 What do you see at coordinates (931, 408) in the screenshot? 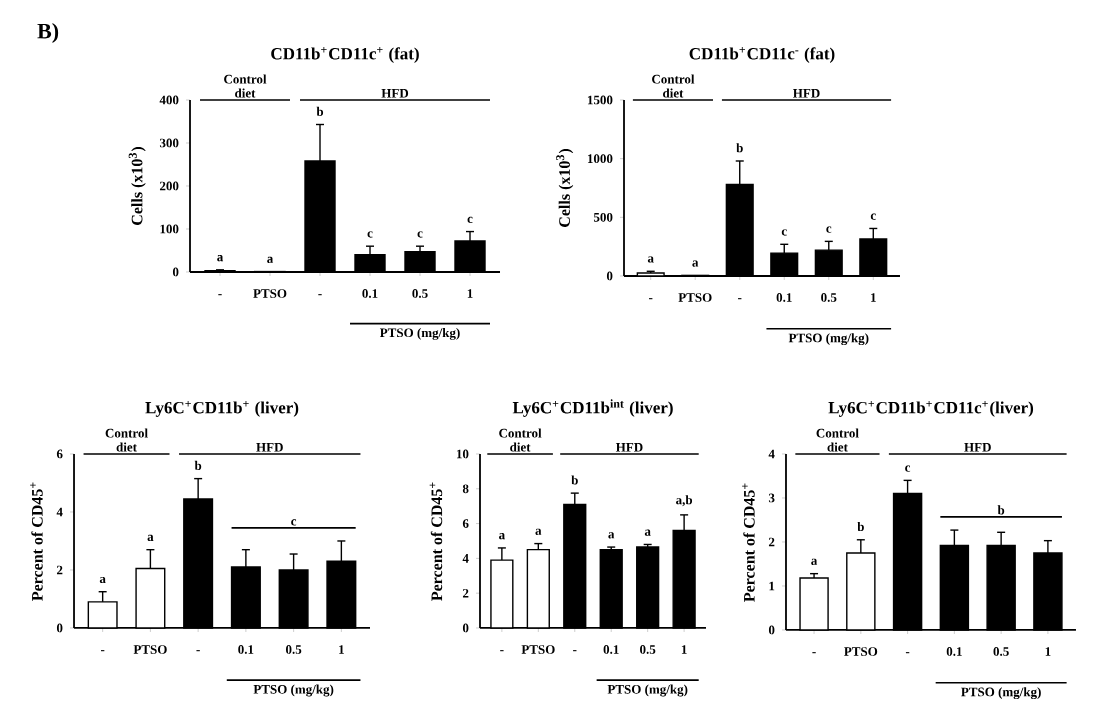
I see `chart-title: Ly6C$^{+}$CD11b$^{+}$CD11c$^{+}$(liver)` at bounding box center [931, 408].